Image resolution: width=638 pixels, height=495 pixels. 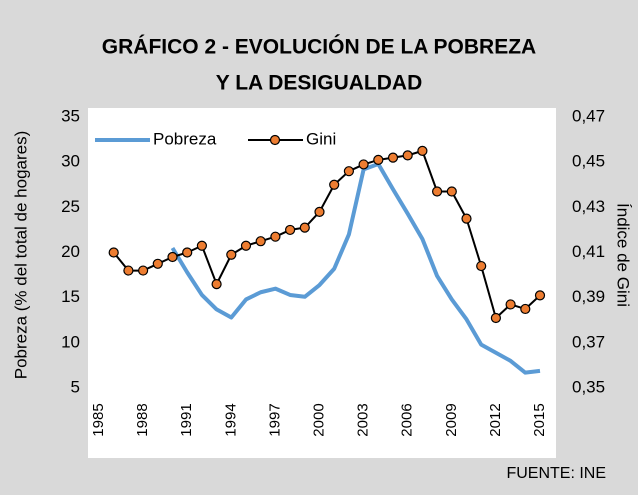 I want to click on chart-title: GRÁFICO 2 - EVOLUCIÓN DE LA POBREZA, so click(x=319, y=47).